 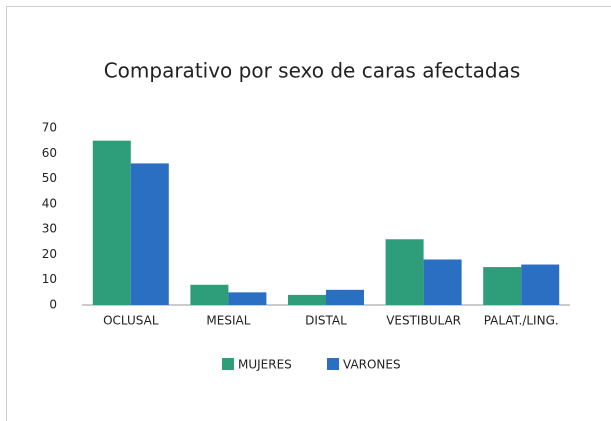 I want to click on legend-label: MUJERES, so click(x=265, y=365).